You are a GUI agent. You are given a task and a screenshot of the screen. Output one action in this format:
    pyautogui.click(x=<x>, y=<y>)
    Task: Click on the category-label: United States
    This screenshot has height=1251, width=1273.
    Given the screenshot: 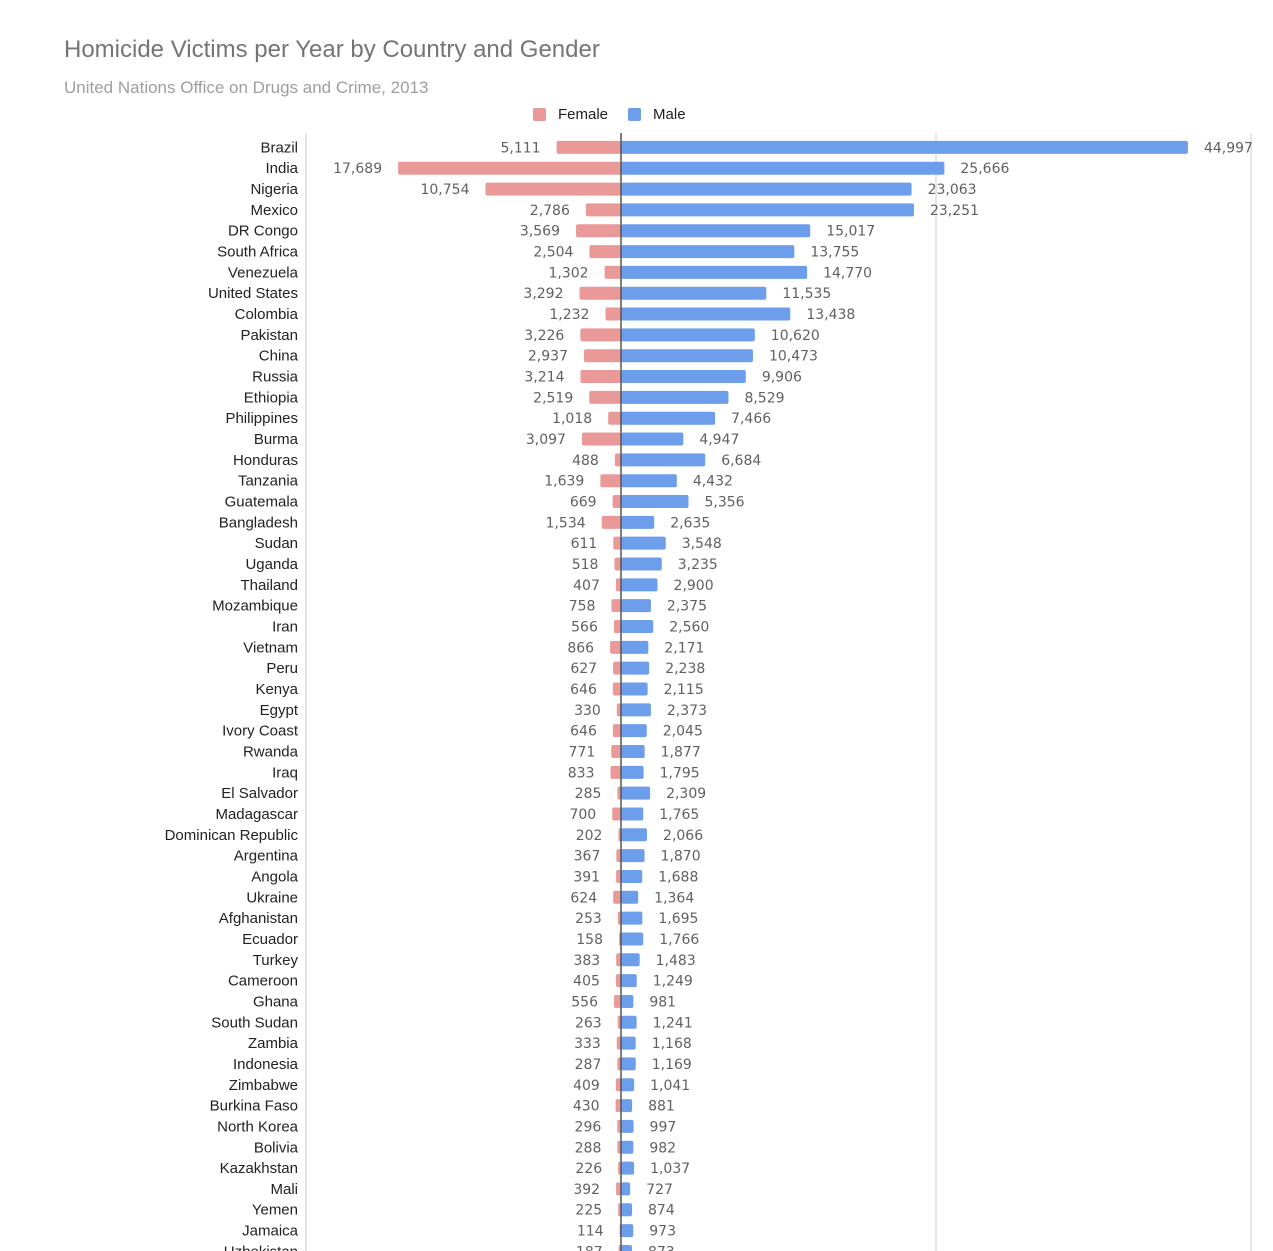 What is the action you would take?
    pyautogui.click(x=253, y=293)
    